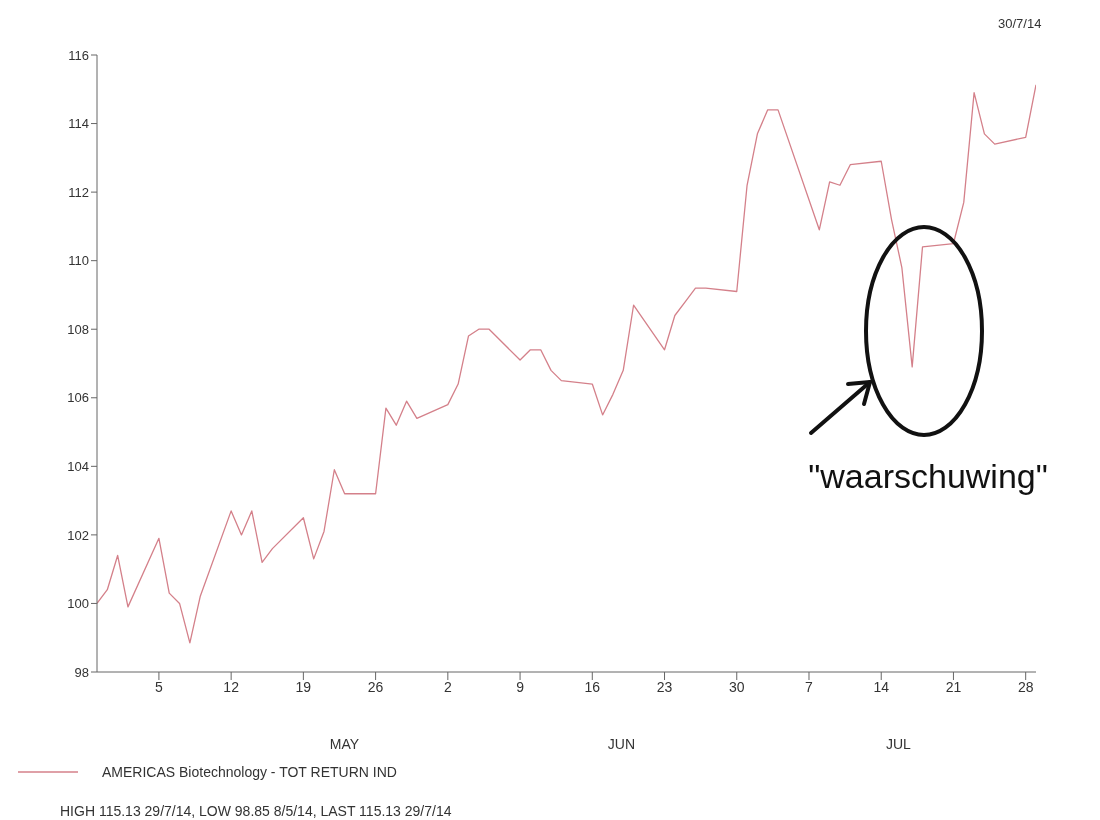  I want to click on text: MAY, so click(344, 744).